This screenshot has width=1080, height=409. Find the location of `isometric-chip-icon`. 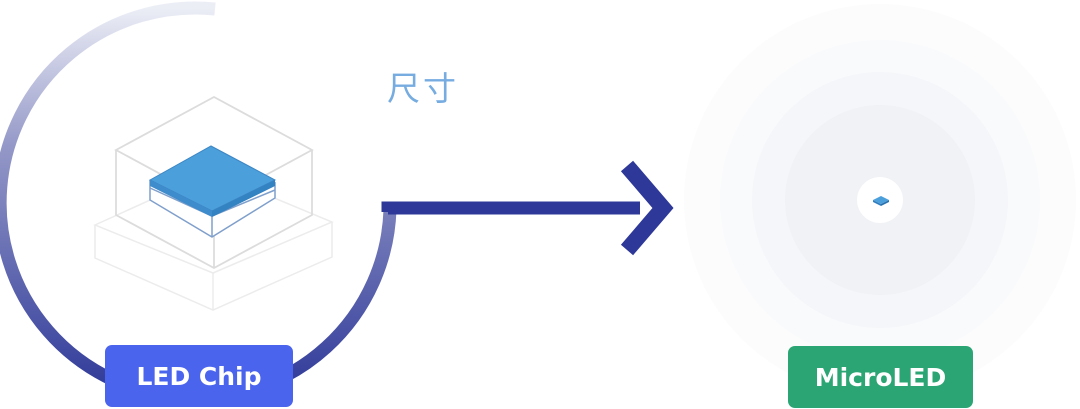

isometric-chip-icon is located at coordinates (213, 203).